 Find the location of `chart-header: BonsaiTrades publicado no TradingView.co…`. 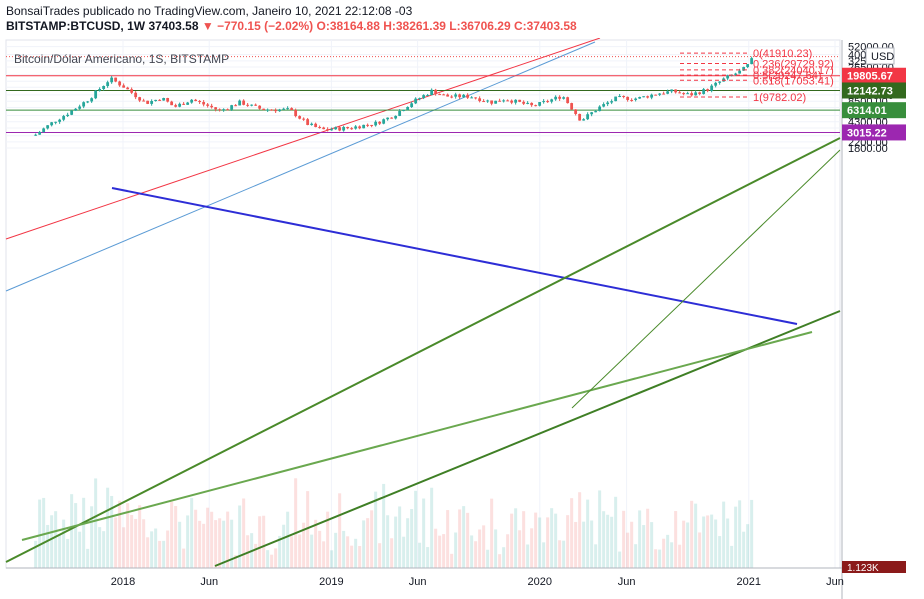

chart-header: BonsaiTrades publicado no TradingView.co… is located at coordinates (456, 19).